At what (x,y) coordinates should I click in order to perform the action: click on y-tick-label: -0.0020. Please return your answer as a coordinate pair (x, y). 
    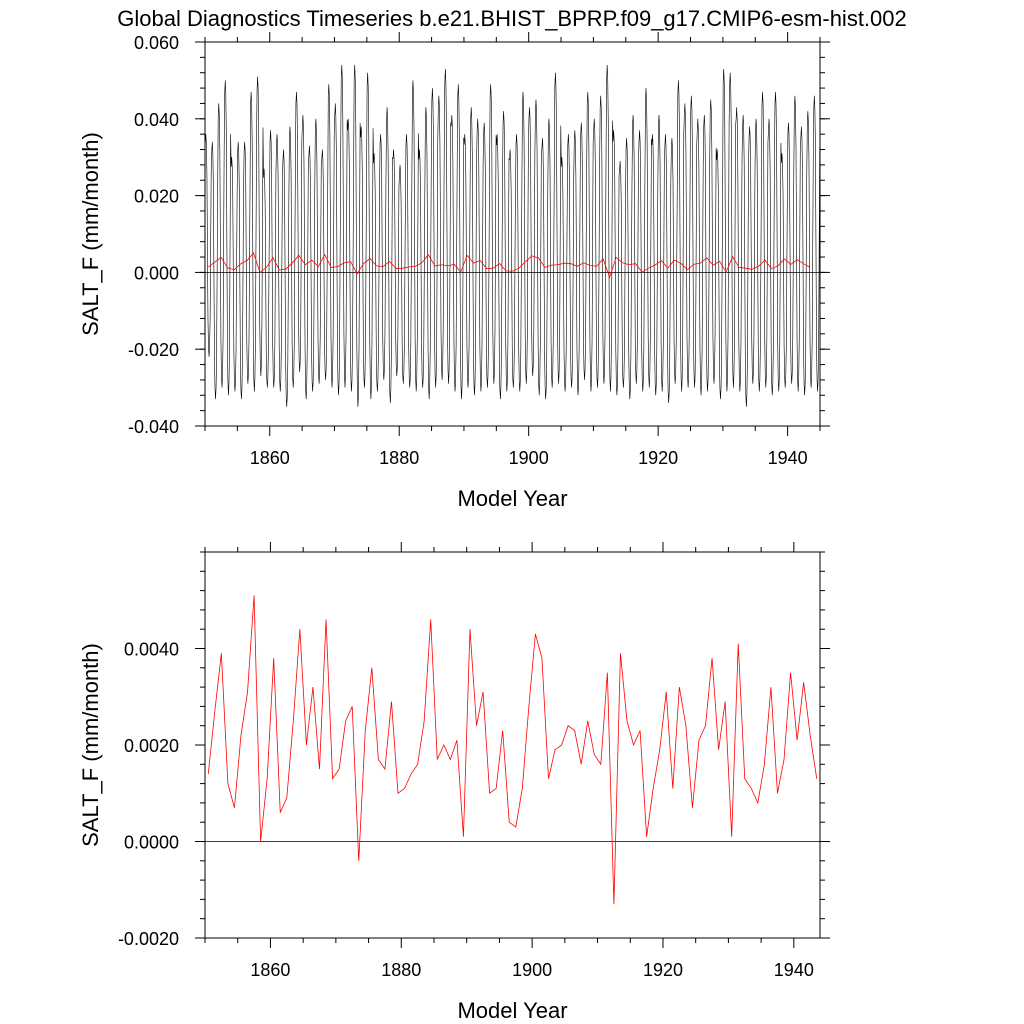
    Looking at the image, I should click on (148, 939).